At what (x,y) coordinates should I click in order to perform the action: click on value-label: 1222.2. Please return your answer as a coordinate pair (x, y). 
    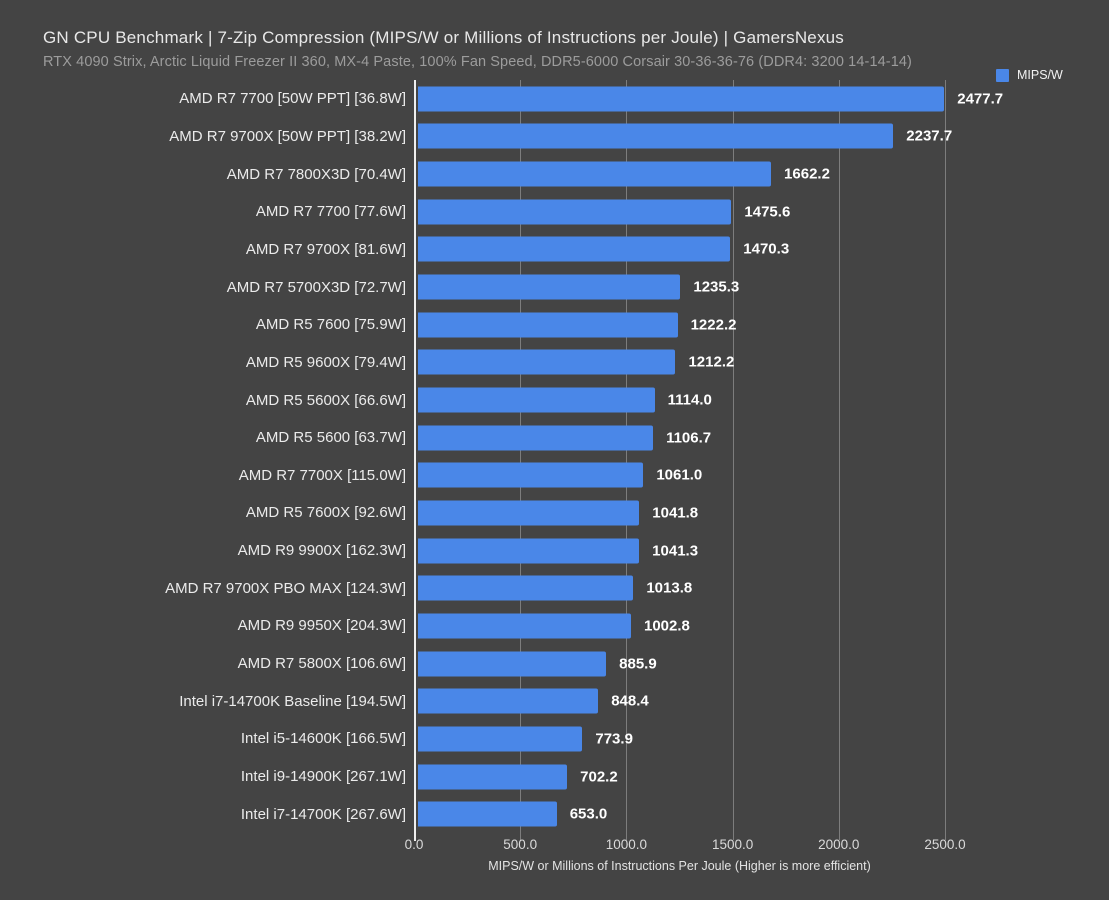
    Looking at the image, I should click on (713, 325).